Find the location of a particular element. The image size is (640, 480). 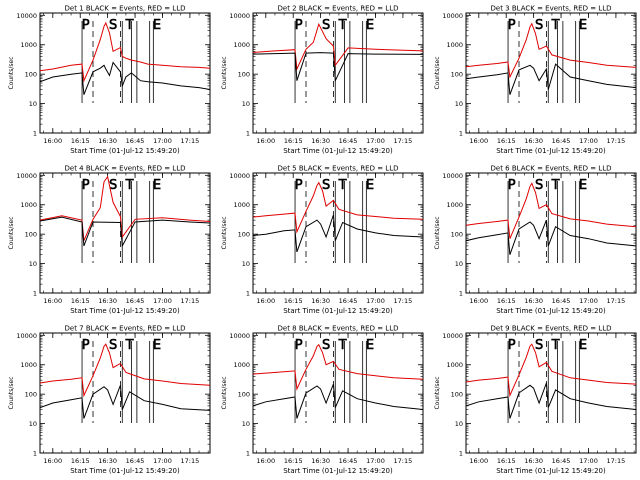

panel-title: Det 9 BLACK = Events, RED = LLD is located at coordinates (551, 329).